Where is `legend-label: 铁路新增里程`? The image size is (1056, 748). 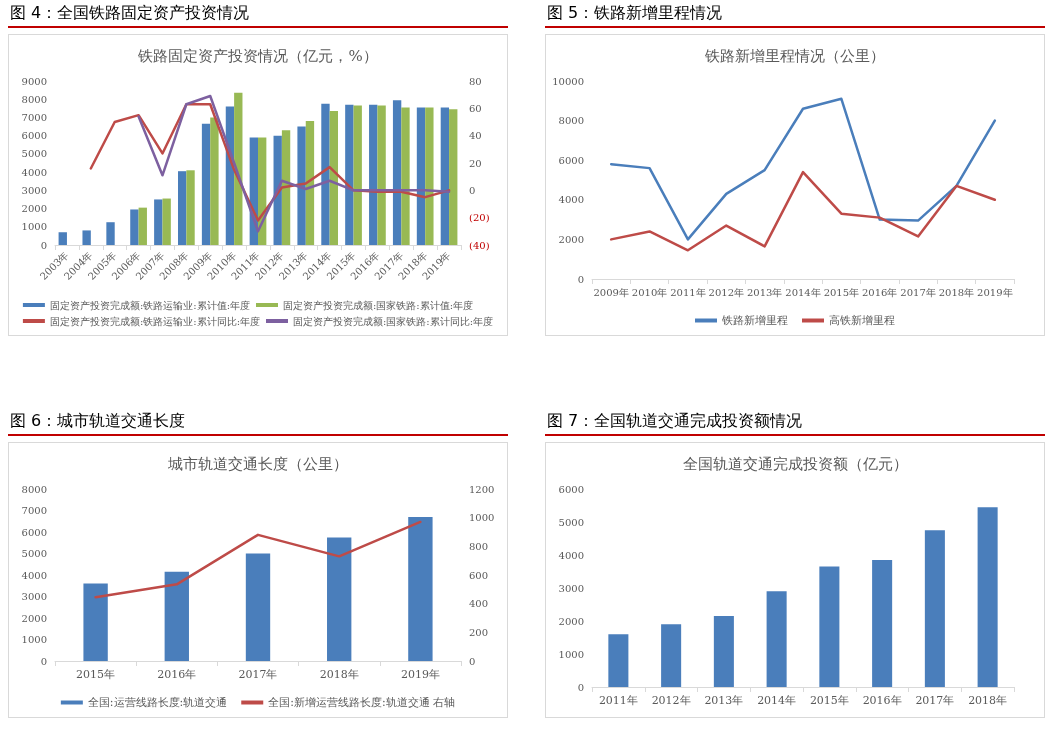
legend-label: 铁路新增里程 is located at coordinates (754, 320).